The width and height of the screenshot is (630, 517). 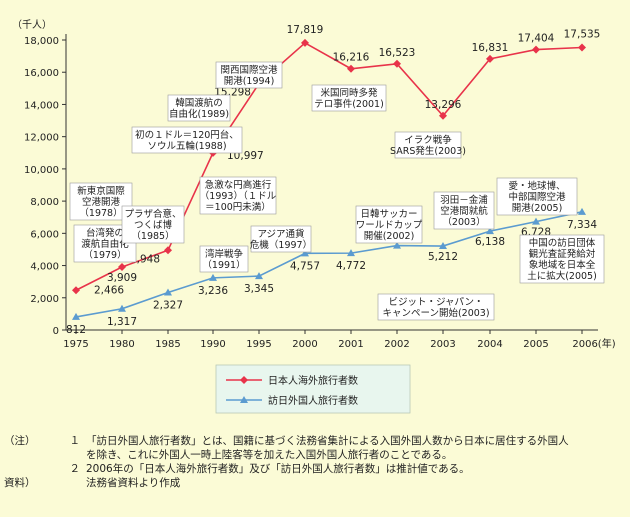 I want to click on annotation-text: 羽田－金浦, so click(x=464, y=200).